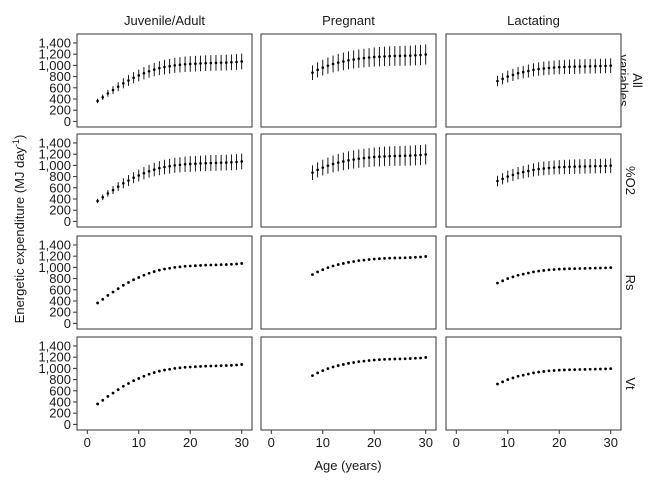 The height and width of the screenshot is (480, 672). Describe the element at coordinates (630, 180) in the screenshot. I see `facet-row-label-line: %O2` at that location.